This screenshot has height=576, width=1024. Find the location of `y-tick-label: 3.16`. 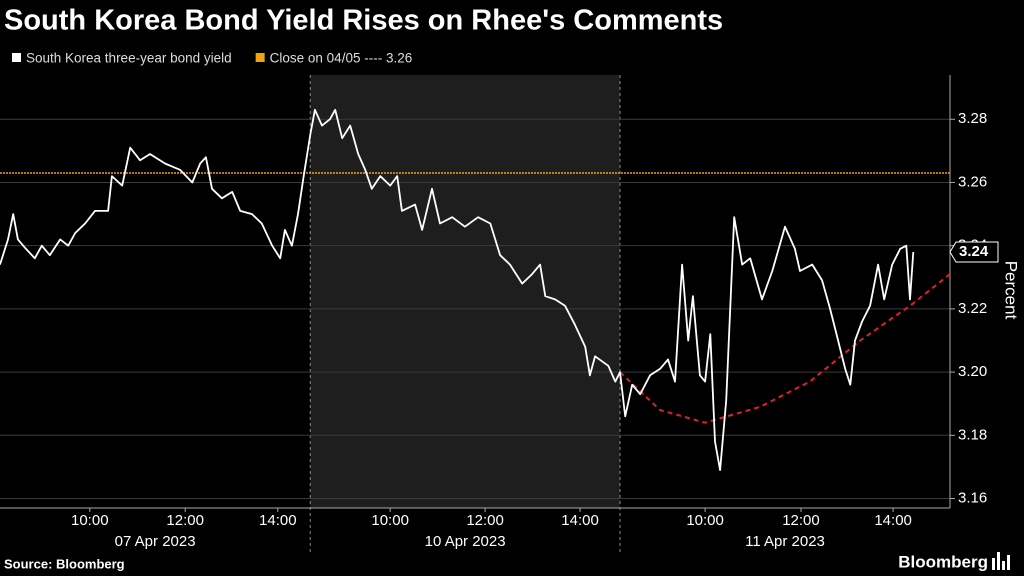

y-tick-label: 3.16 is located at coordinates (972, 497).